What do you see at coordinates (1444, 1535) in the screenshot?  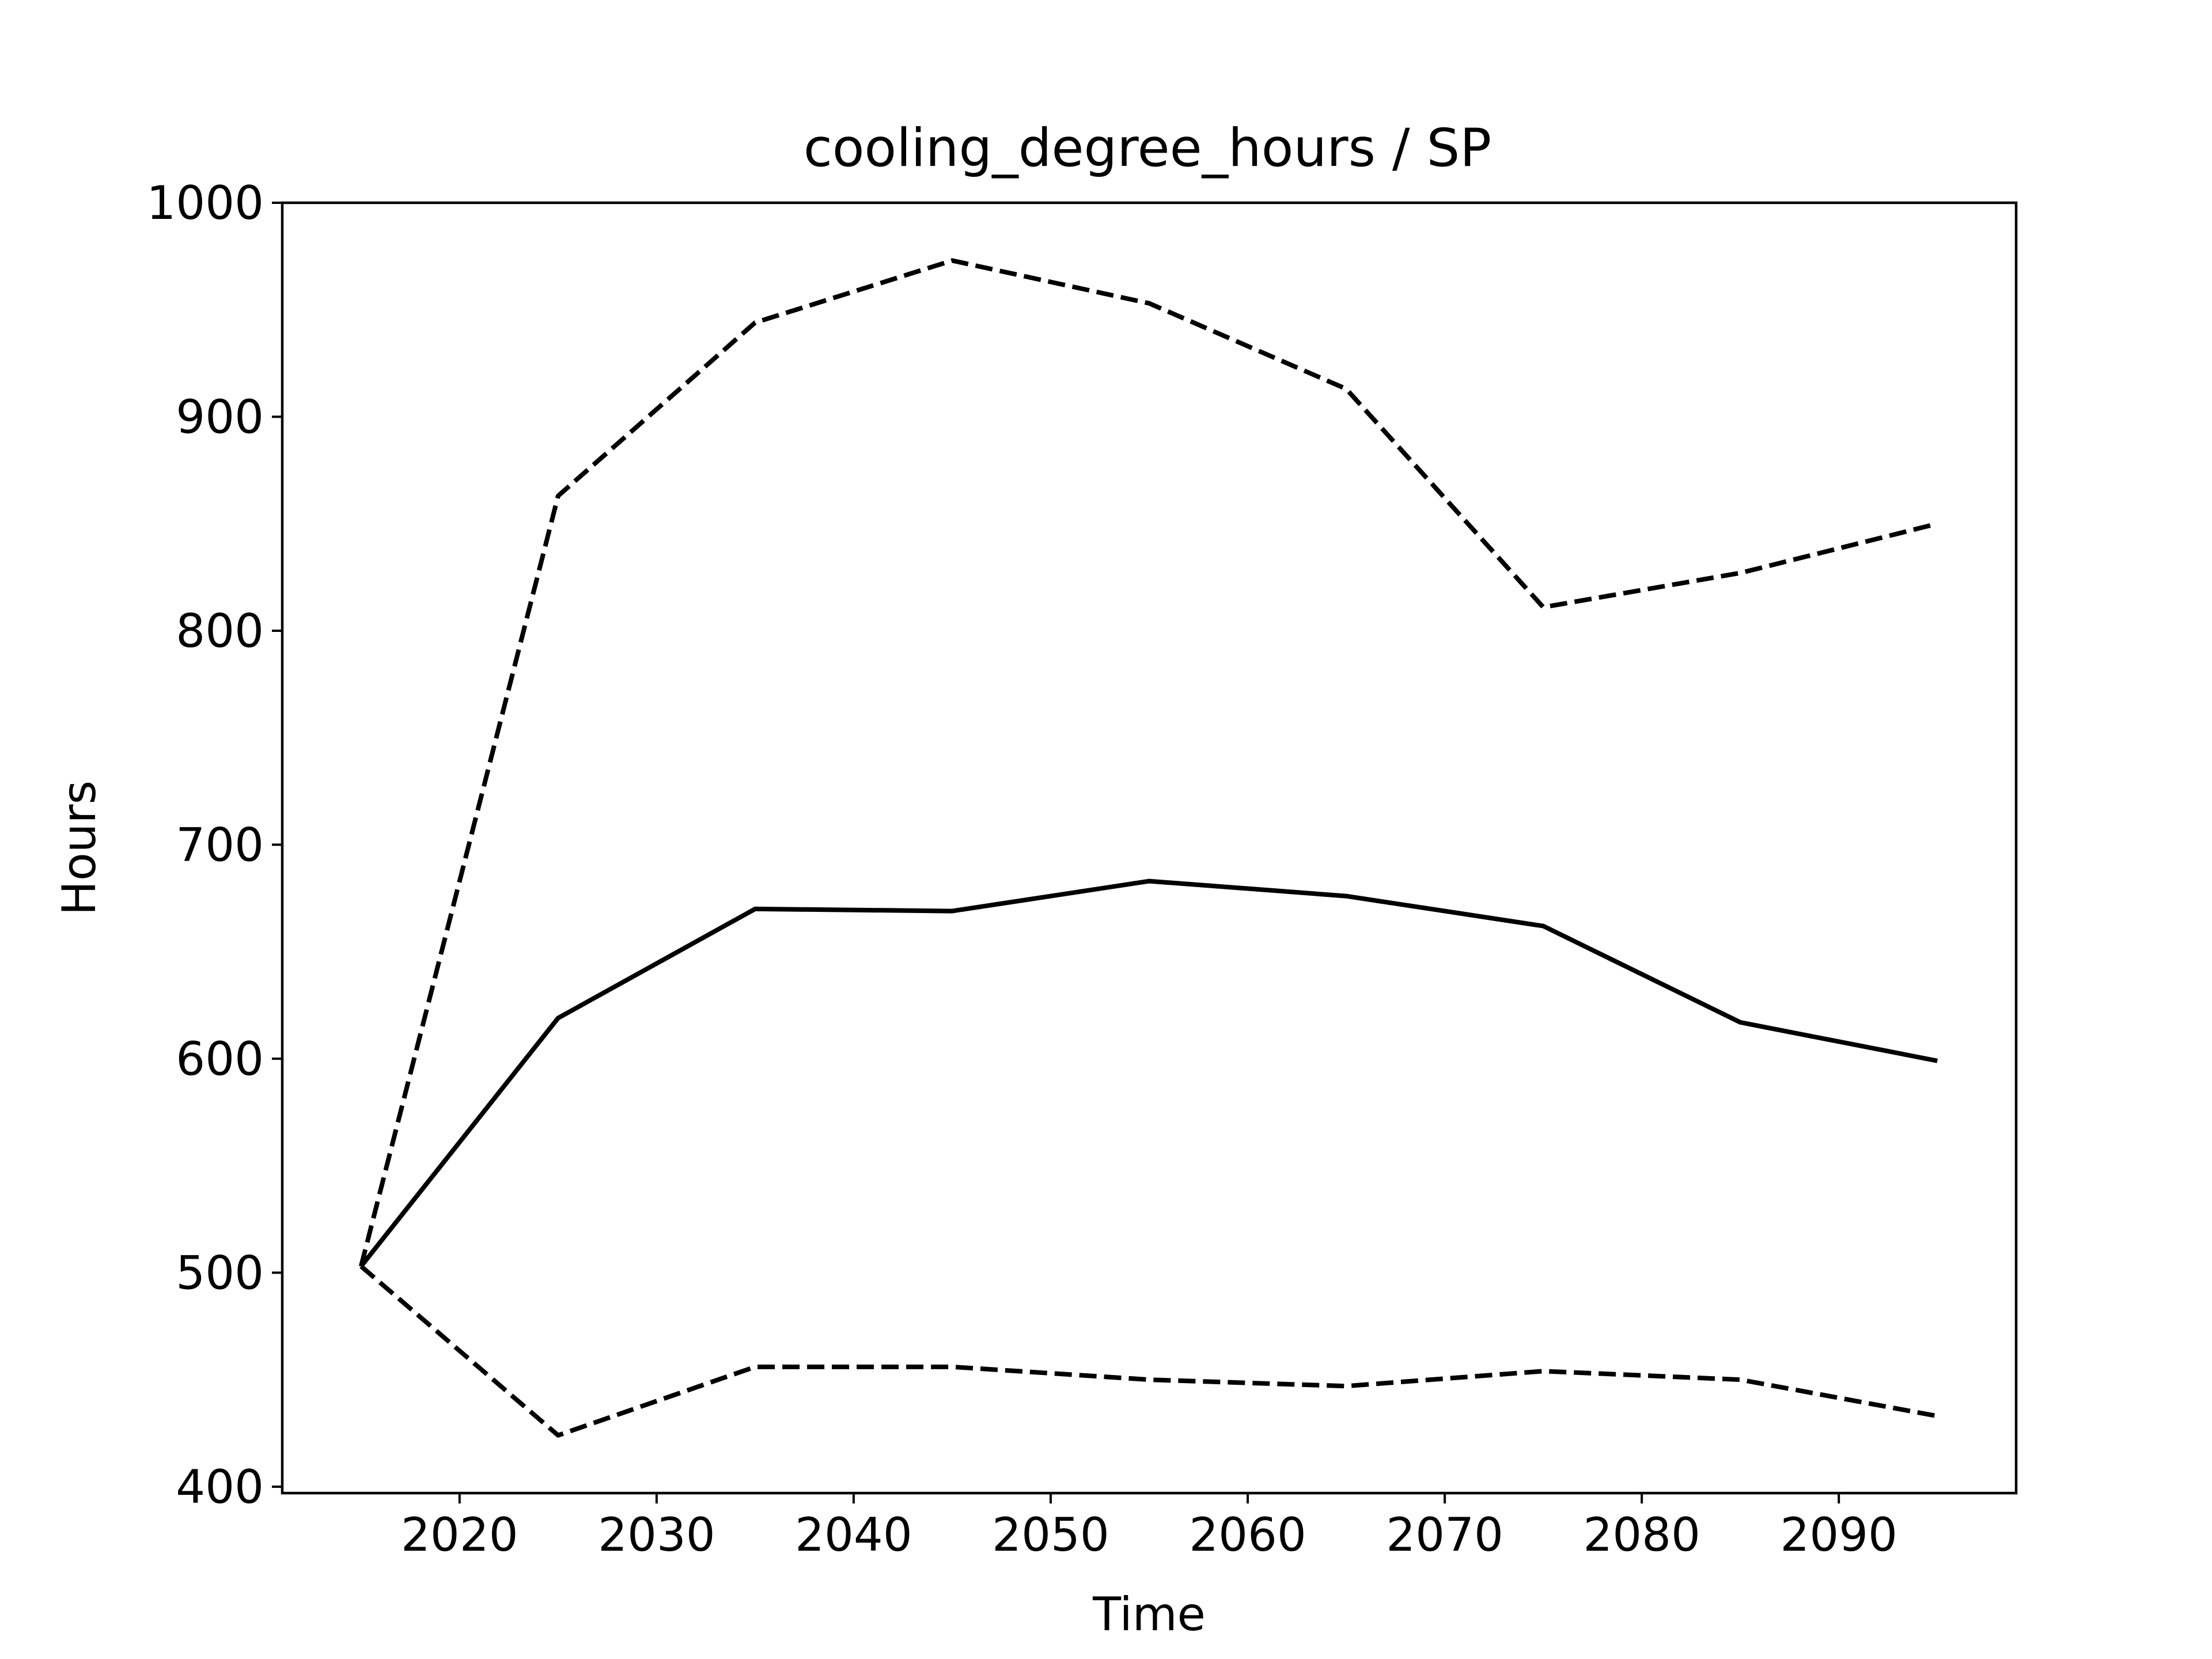 I see `x-tick-label: 2070` at bounding box center [1444, 1535].